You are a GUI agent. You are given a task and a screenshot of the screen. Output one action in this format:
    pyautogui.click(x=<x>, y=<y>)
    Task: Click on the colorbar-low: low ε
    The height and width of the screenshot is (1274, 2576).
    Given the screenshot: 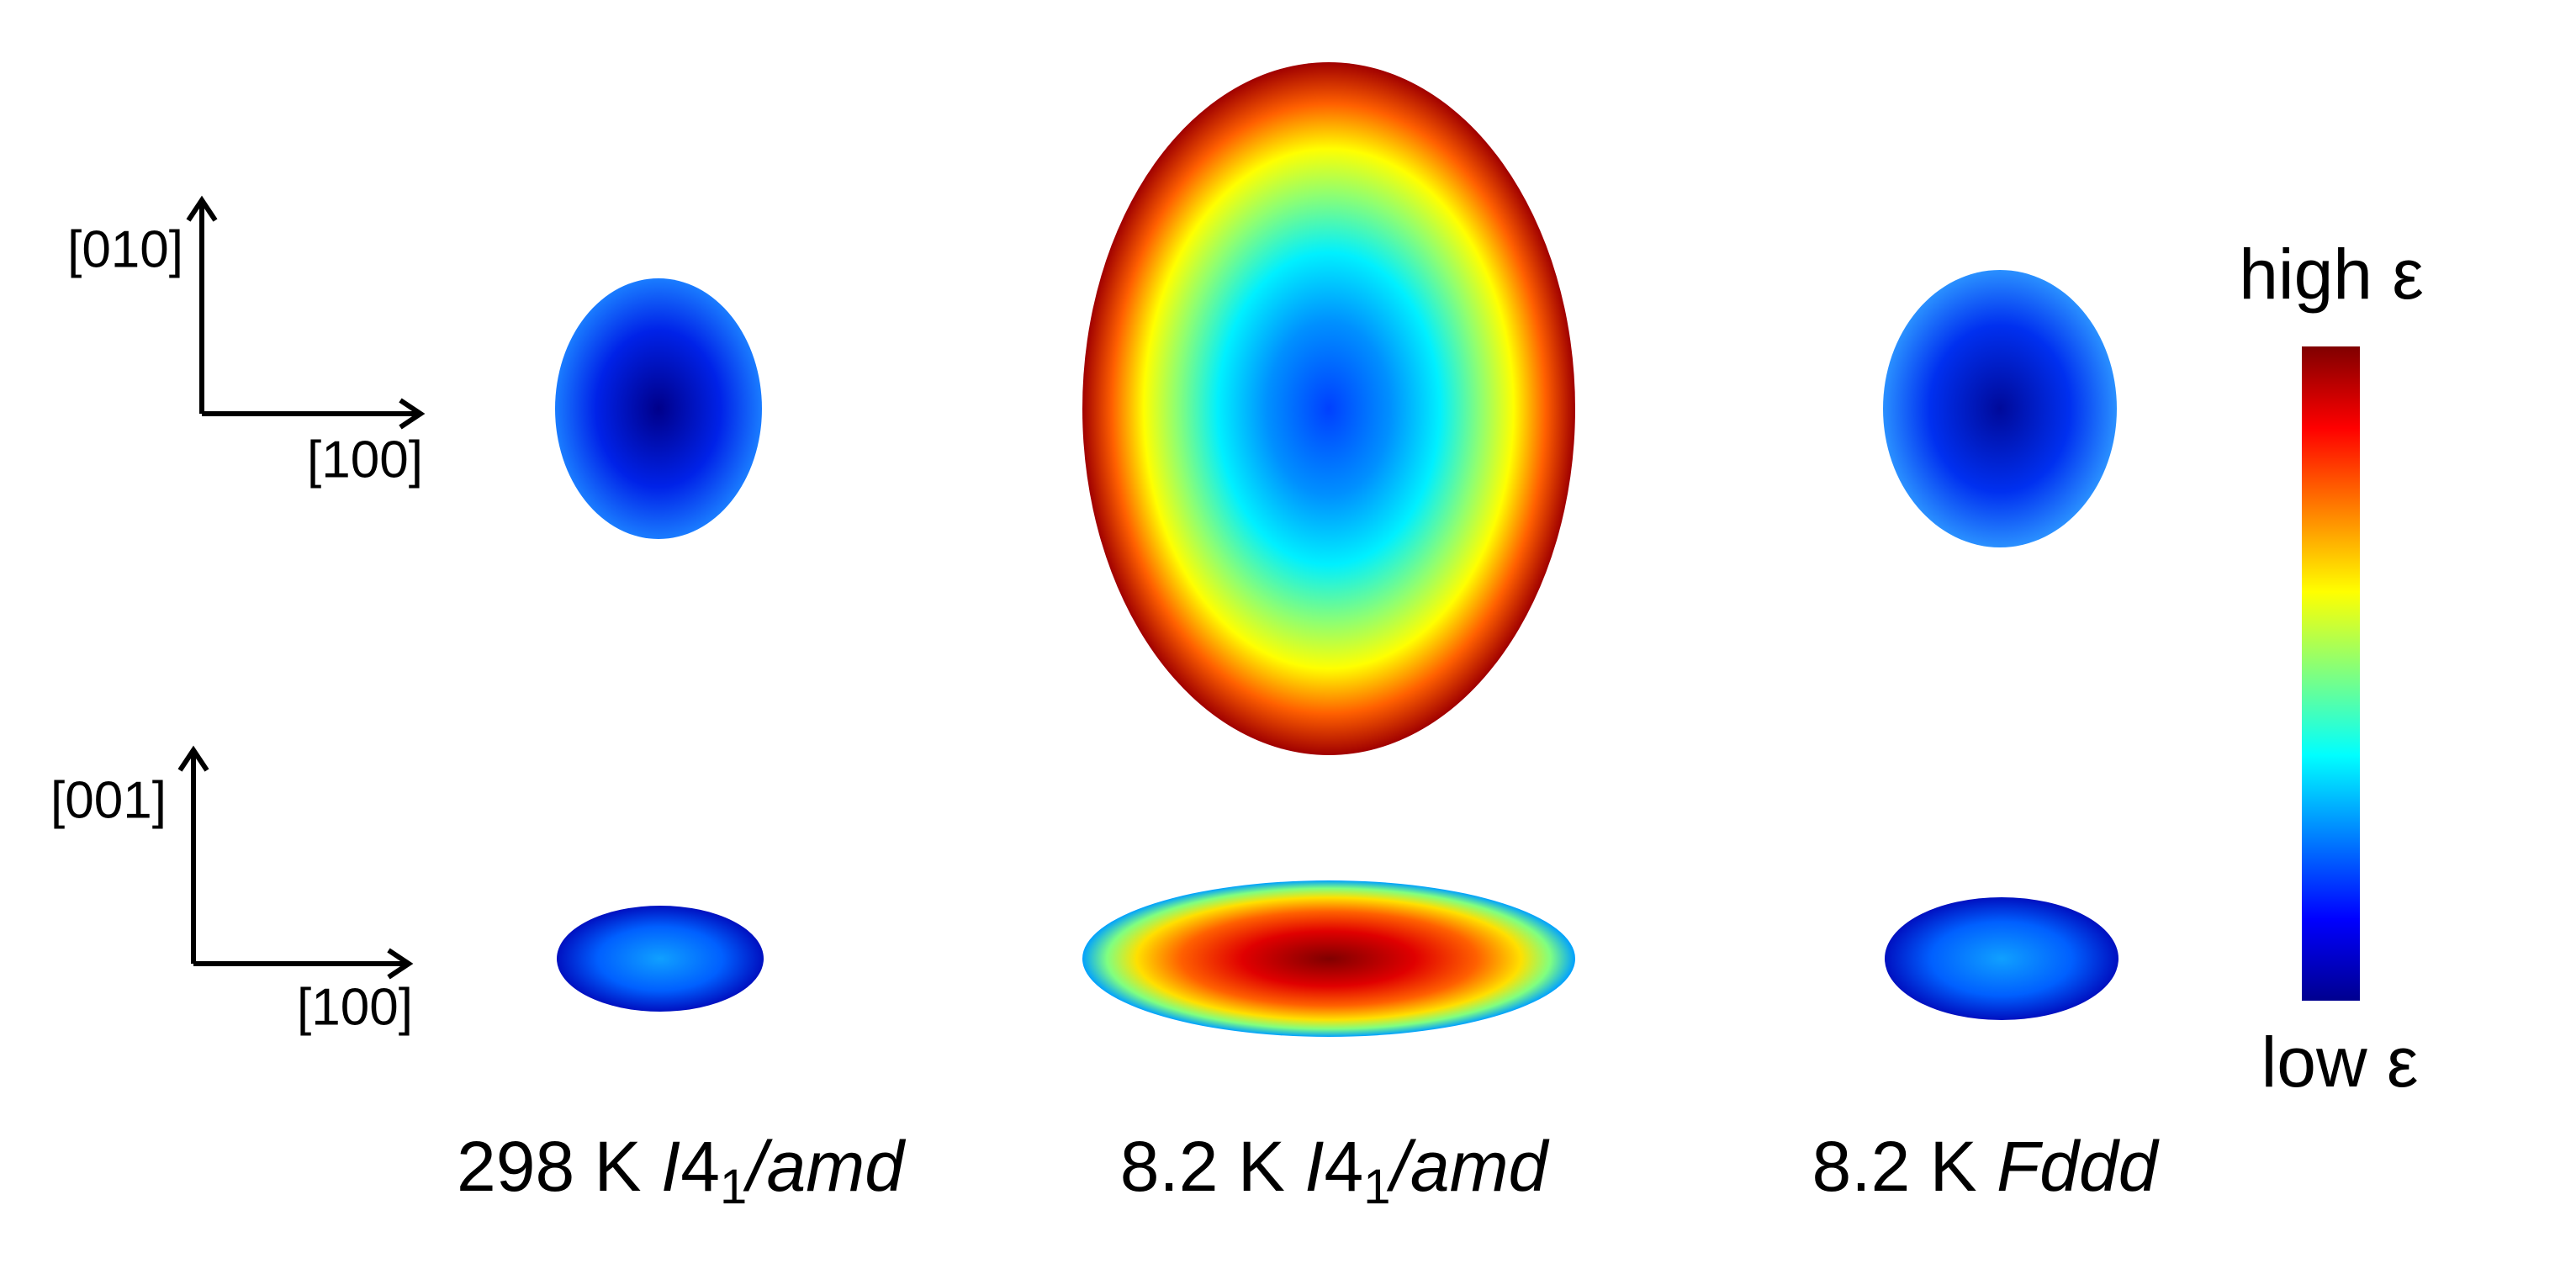 What is the action you would take?
    pyautogui.click(x=2340, y=1062)
    